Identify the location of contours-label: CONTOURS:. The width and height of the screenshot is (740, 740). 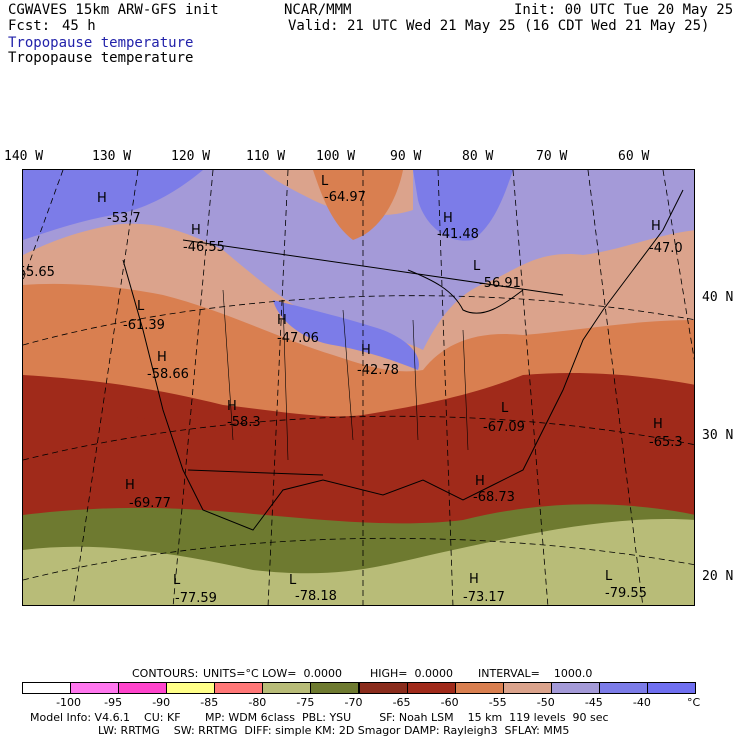
(165, 673).